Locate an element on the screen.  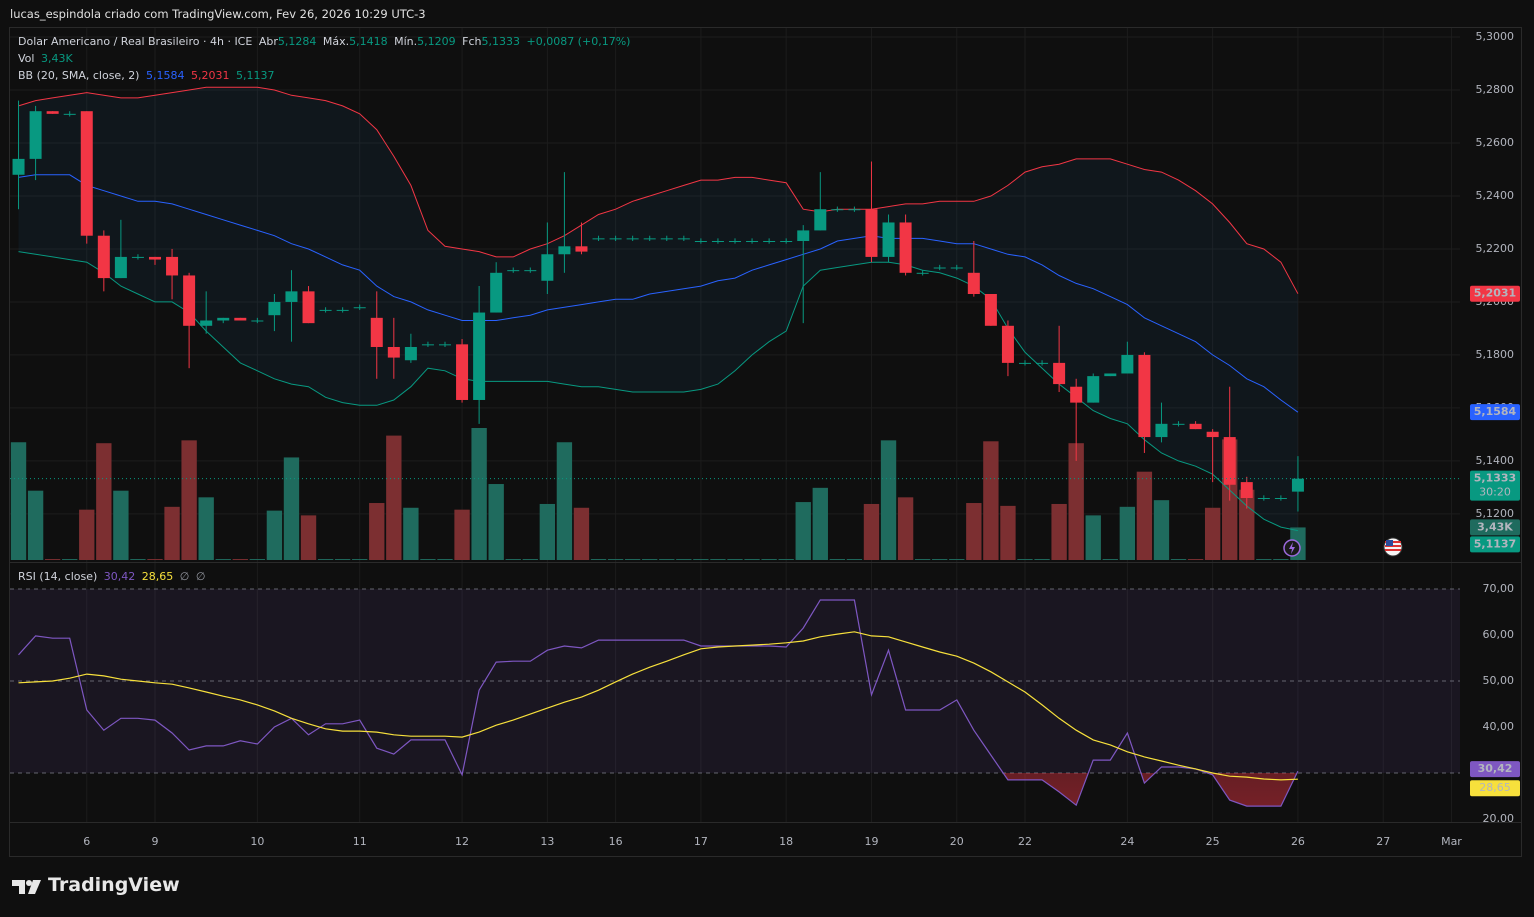
replay-icon is located at coordinates (1292, 548).